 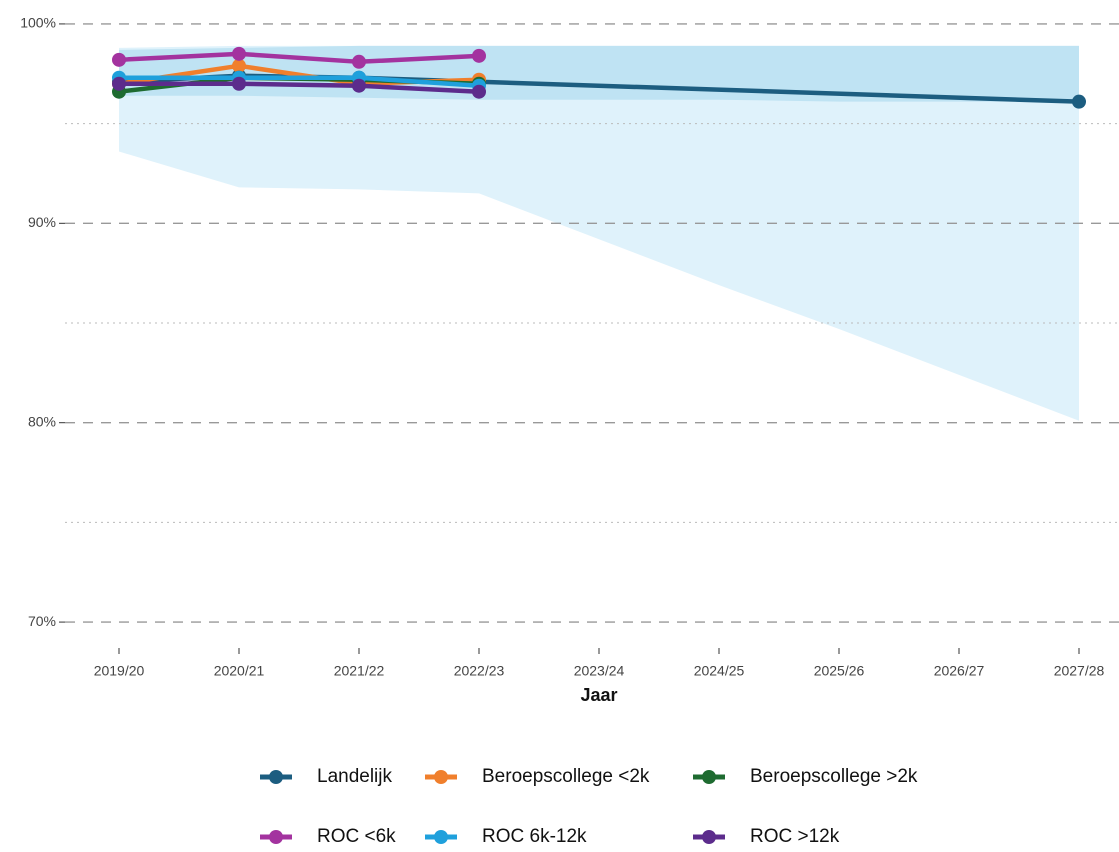 I want to click on x-tick-label: 2020/21, so click(x=239, y=671).